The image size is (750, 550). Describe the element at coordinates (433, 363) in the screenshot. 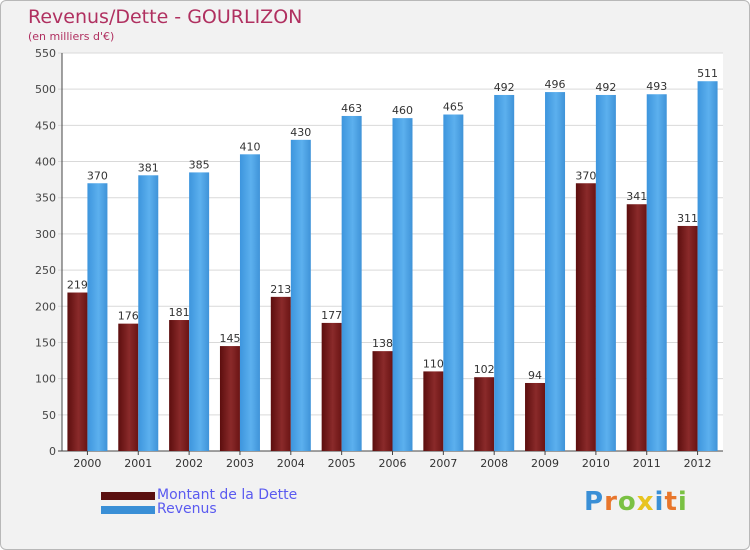

I see `data-label-dette-2007: 110` at that location.